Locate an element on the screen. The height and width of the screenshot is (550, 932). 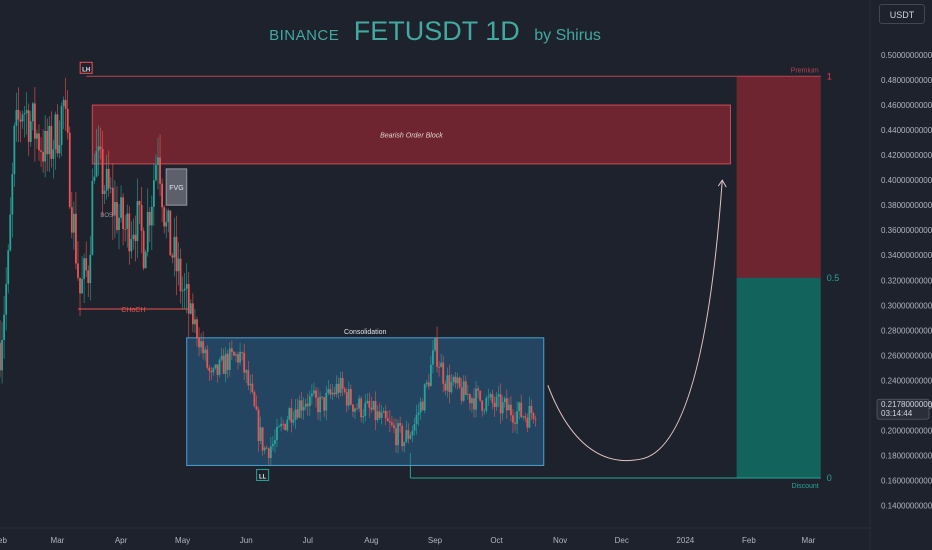
price-tick-label: 0.4200000000 is located at coordinates (906, 155).